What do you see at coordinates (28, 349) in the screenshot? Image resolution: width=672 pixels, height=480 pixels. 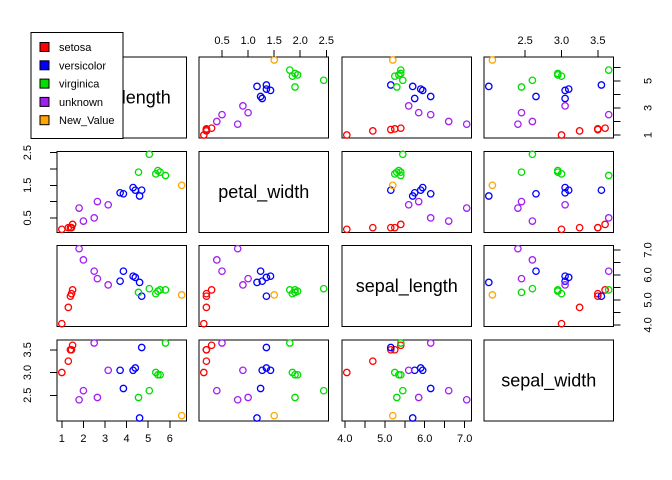 I see `axis-tick-label: 3.5` at bounding box center [28, 349].